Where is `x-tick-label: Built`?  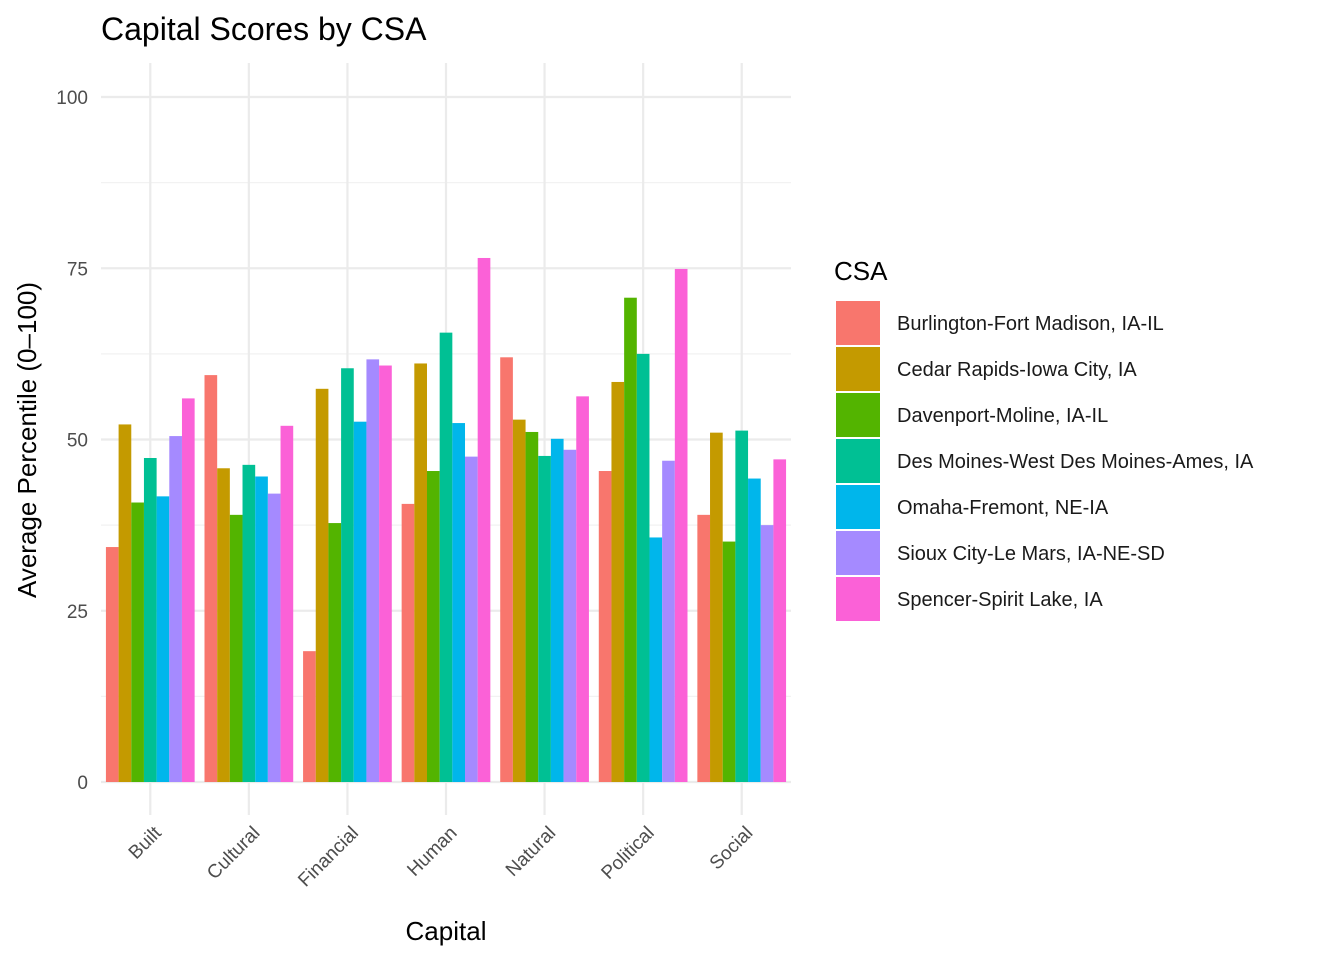
x-tick-label: Built is located at coordinates (145, 842).